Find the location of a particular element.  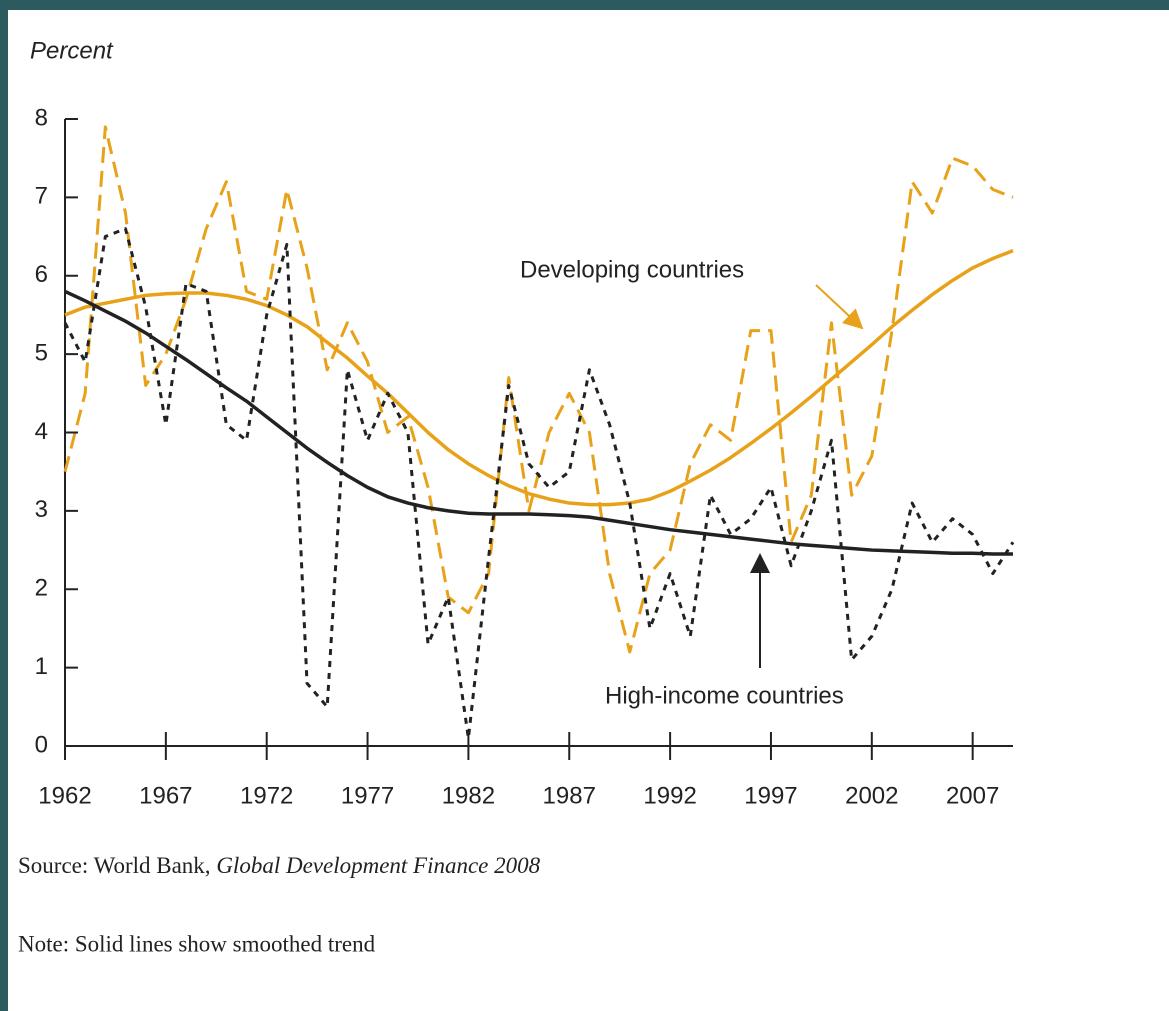

y-tick-label: 1 is located at coordinates (41, 666).